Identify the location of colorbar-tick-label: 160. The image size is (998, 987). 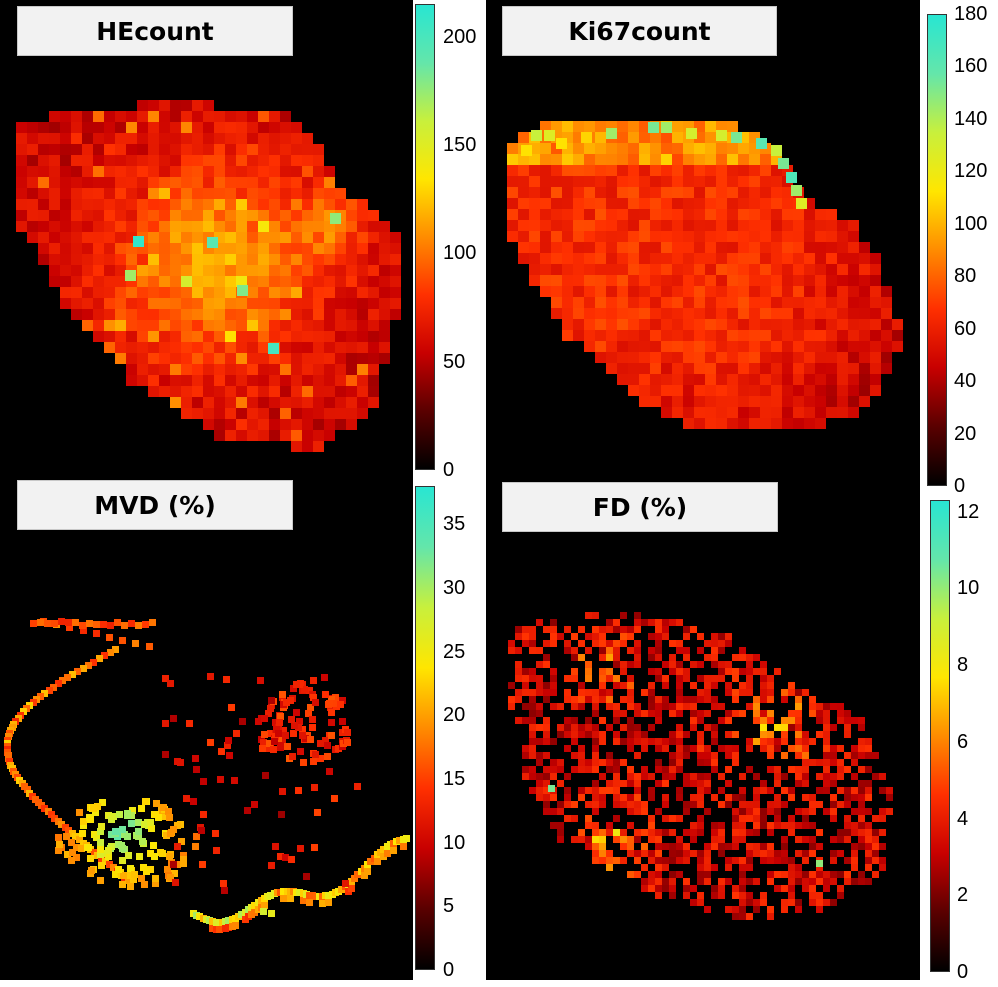
(971, 66).